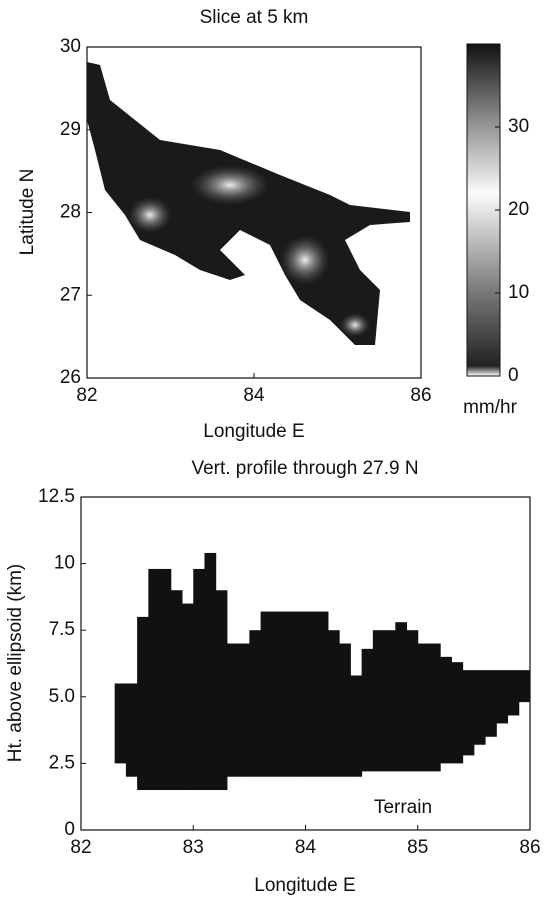 Image resolution: width=552 pixels, height=902 pixels. I want to click on y-tick-label: 5.0, so click(62, 696).